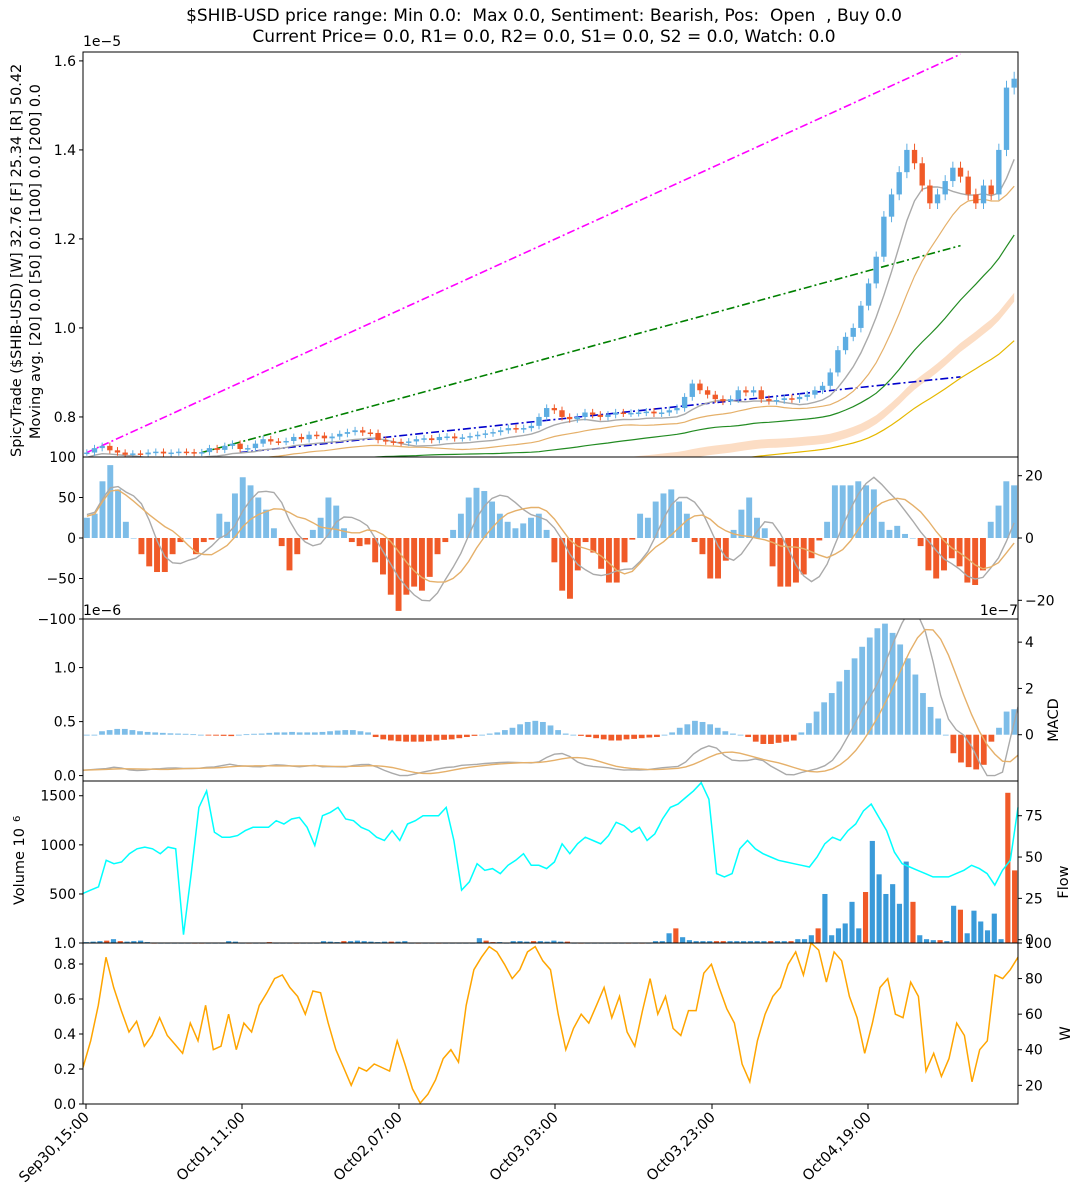  Describe the element at coordinates (1034, 1015) in the screenshot. I see `w-ytick-label-right: 60` at that location.